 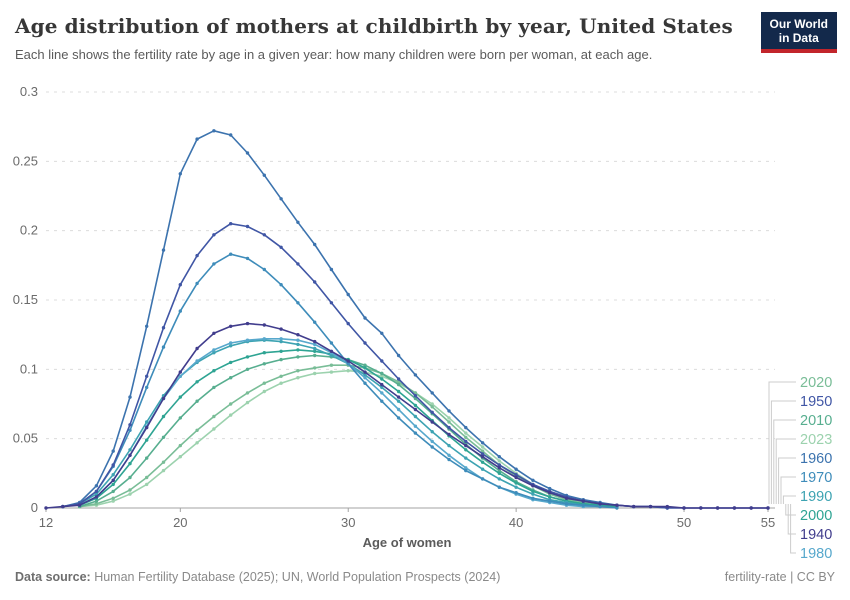 What do you see at coordinates (34, 507) in the screenshot?
I see `y-tick-label: 0` at bounding box center [34, 507].